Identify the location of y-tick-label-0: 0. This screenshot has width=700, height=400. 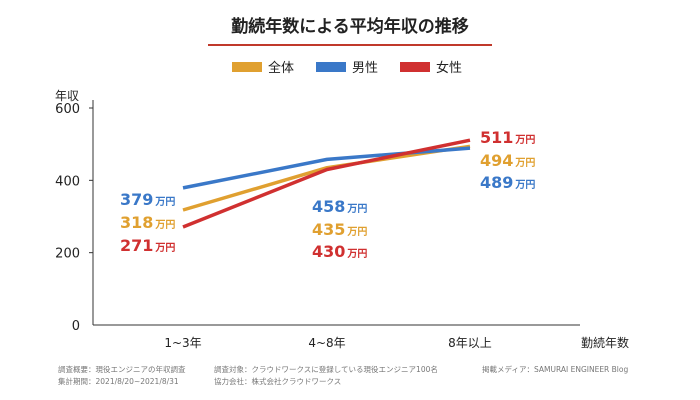
(76, 326).